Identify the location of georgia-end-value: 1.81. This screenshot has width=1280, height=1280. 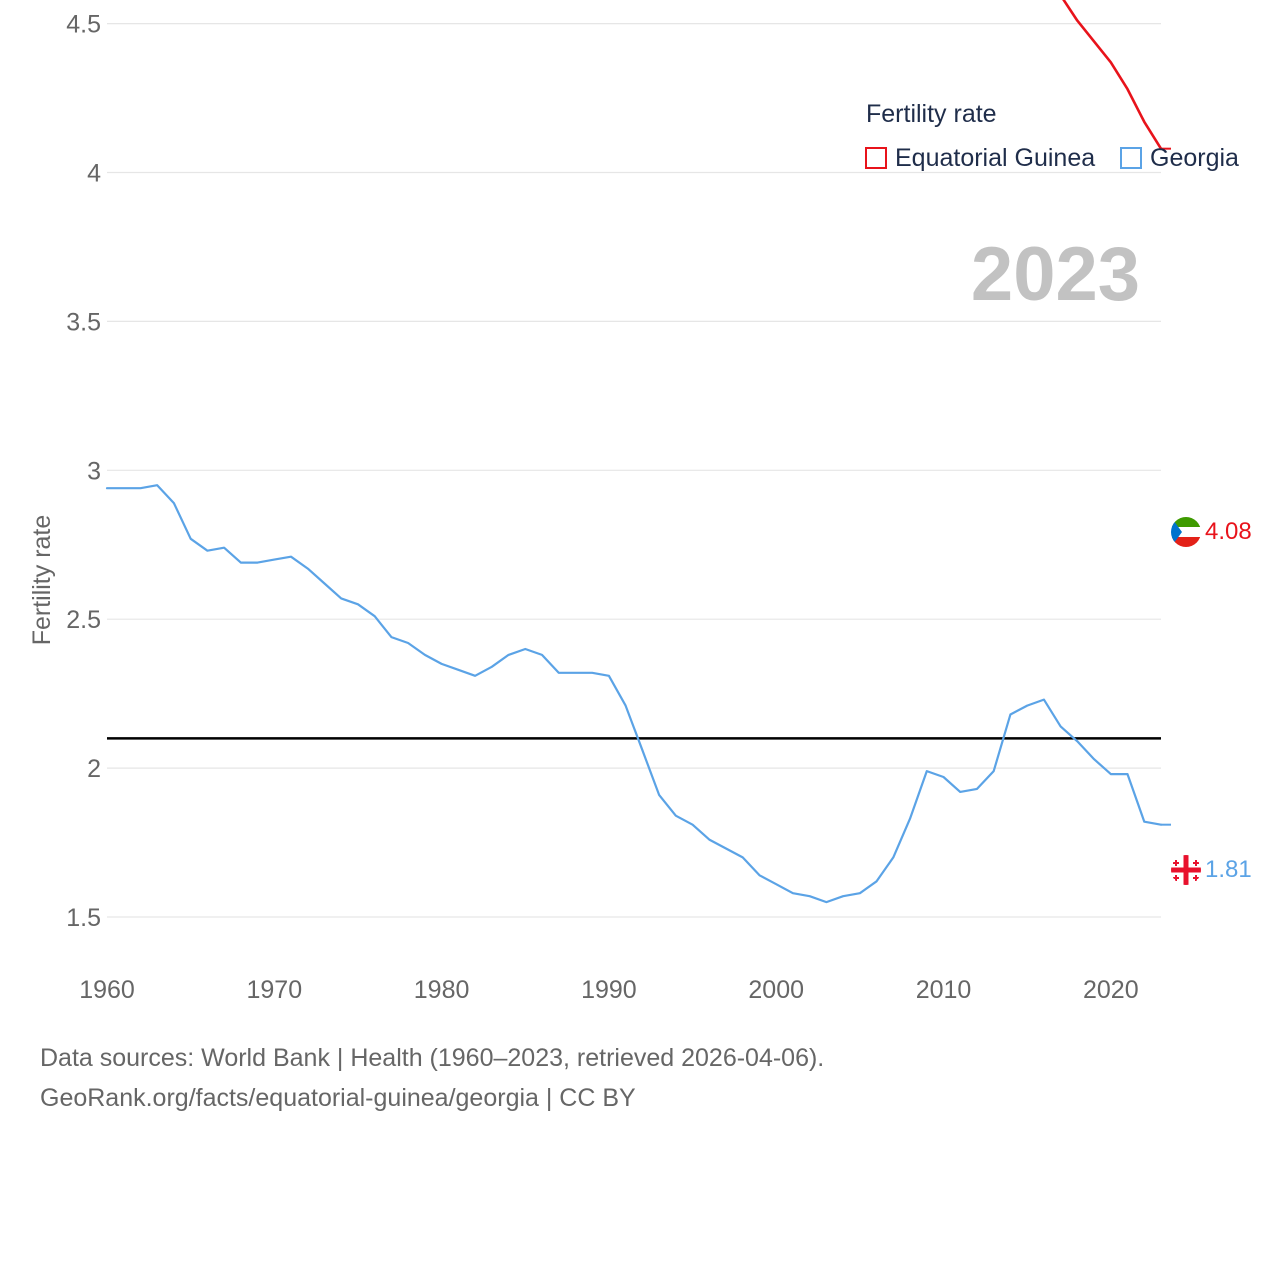
(1228, 869).